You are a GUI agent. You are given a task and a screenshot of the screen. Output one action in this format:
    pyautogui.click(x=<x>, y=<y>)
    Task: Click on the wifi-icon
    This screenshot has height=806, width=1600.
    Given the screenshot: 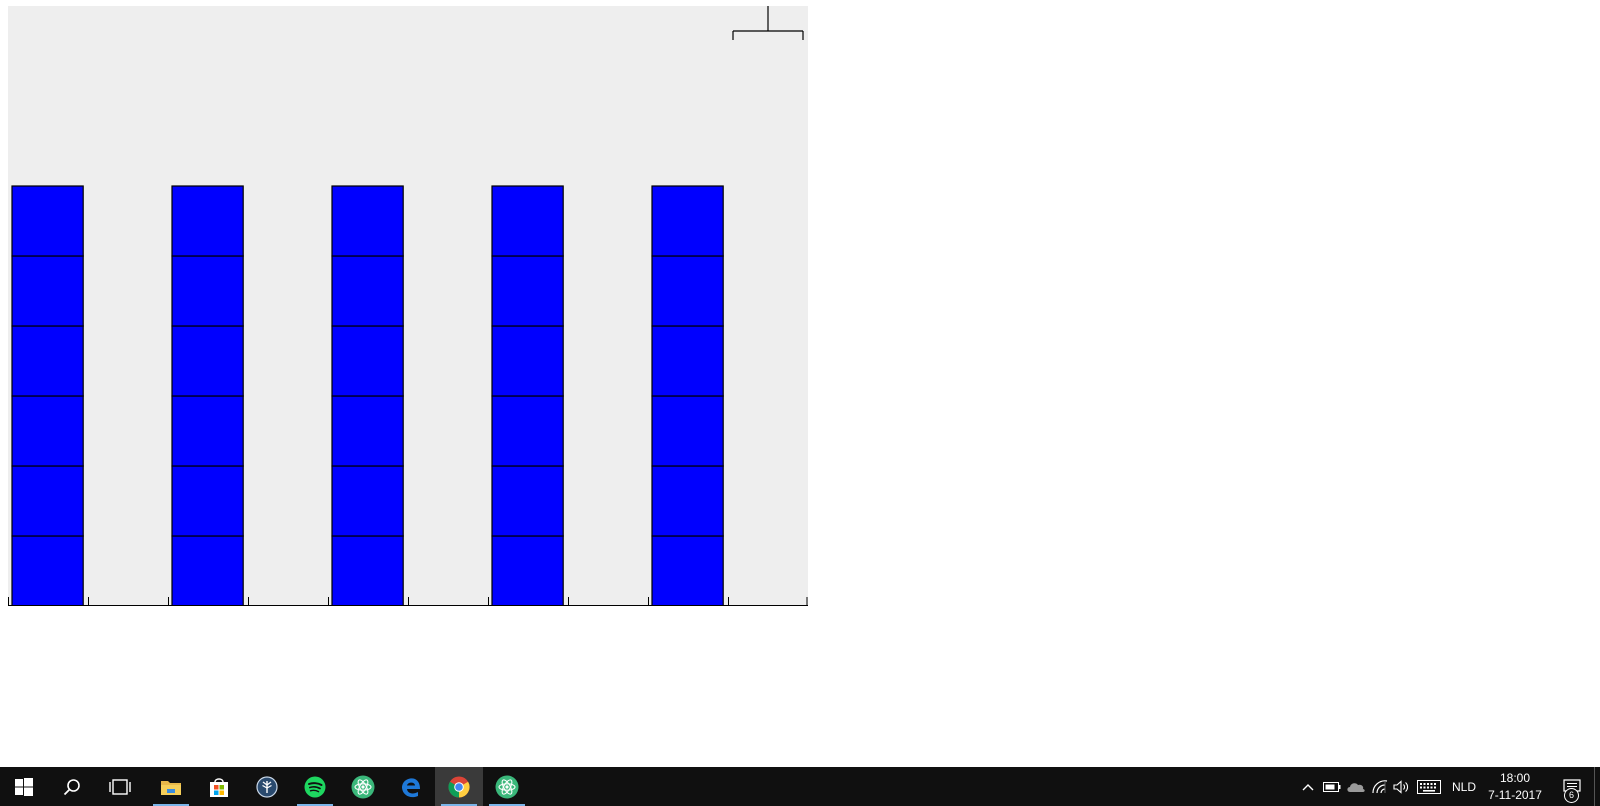 What is the action you would take?
    pyautogui.click(x=1380, y=786)
    